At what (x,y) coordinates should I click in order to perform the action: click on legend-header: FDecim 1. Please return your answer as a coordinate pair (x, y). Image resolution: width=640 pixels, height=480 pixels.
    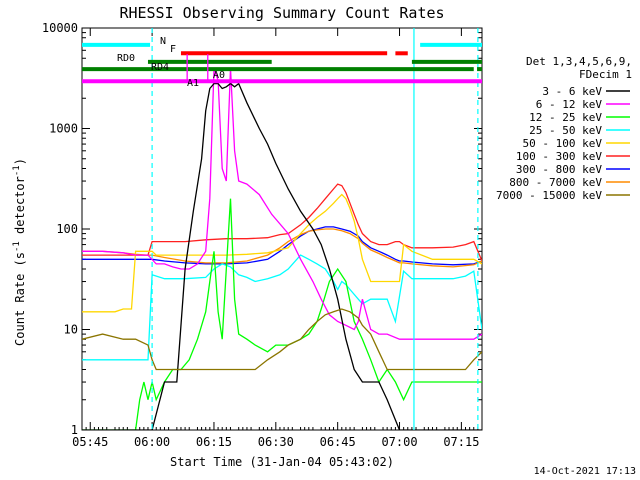
    Looking at the image, I should click on (605, 74).